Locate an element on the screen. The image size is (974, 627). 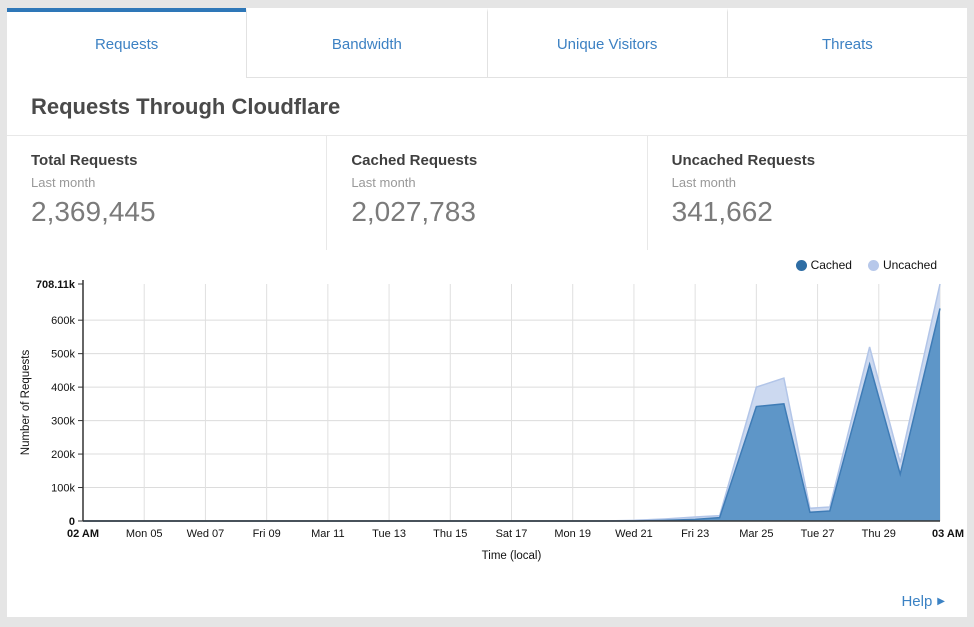
svg-text: Sat 17 is located at coordinates (512, 534).